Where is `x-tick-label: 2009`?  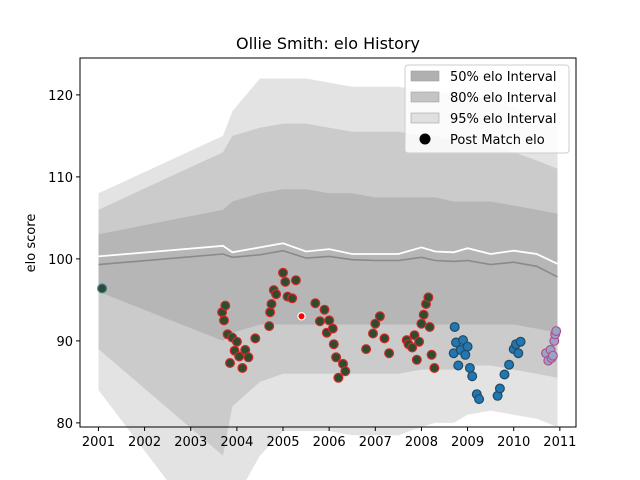 x-tick-label: 2009 is located at coordinates (467, 442).